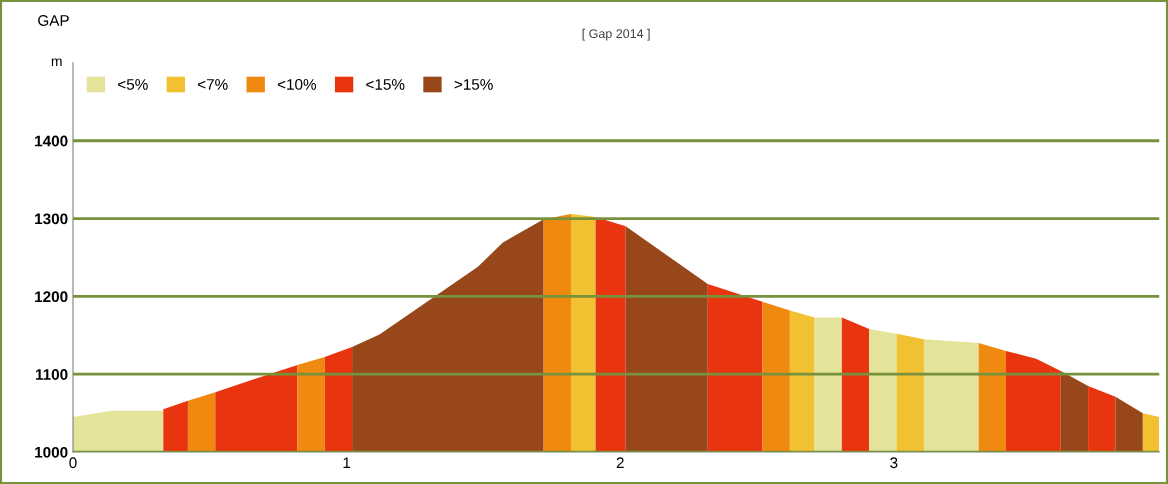 The height and width of the screenshot is (484, 1168). I want to click on y-tick-label: 1300, so click(51, 219).